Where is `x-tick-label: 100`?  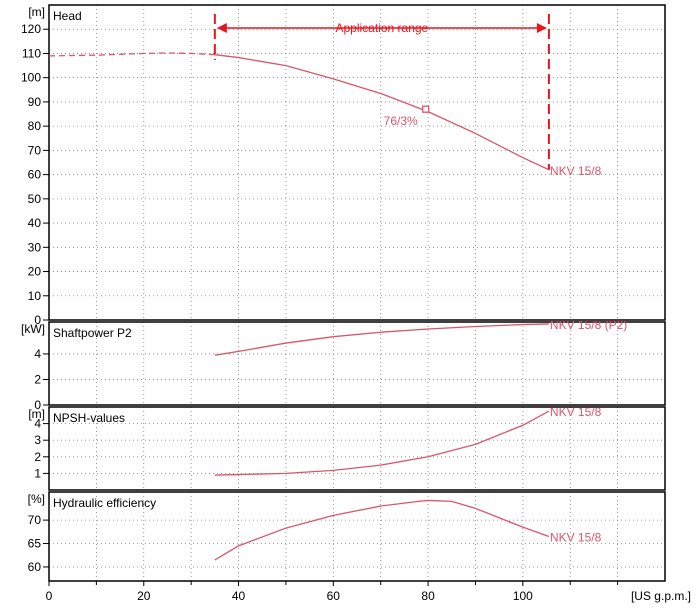 x-tick-label: 100 is located at coordinates (523, 596).